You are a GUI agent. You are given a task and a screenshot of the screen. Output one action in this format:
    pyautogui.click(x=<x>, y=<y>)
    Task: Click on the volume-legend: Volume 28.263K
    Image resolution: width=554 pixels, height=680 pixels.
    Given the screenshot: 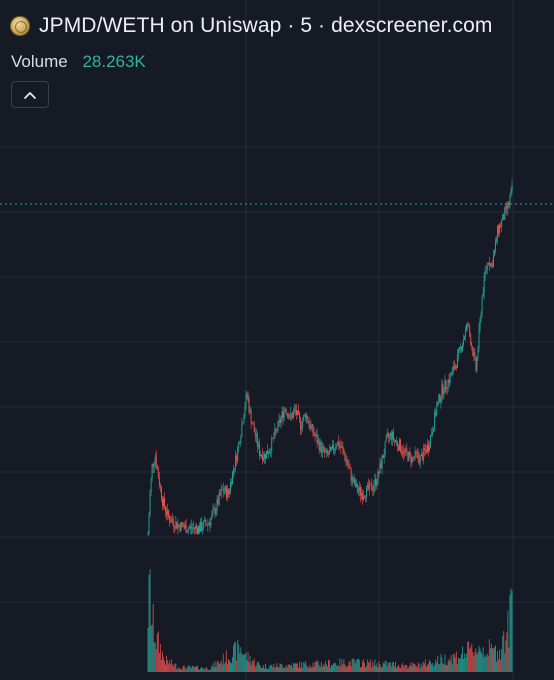 What is the action you would take?
    pyautogui.click(x=78, y=62)
    